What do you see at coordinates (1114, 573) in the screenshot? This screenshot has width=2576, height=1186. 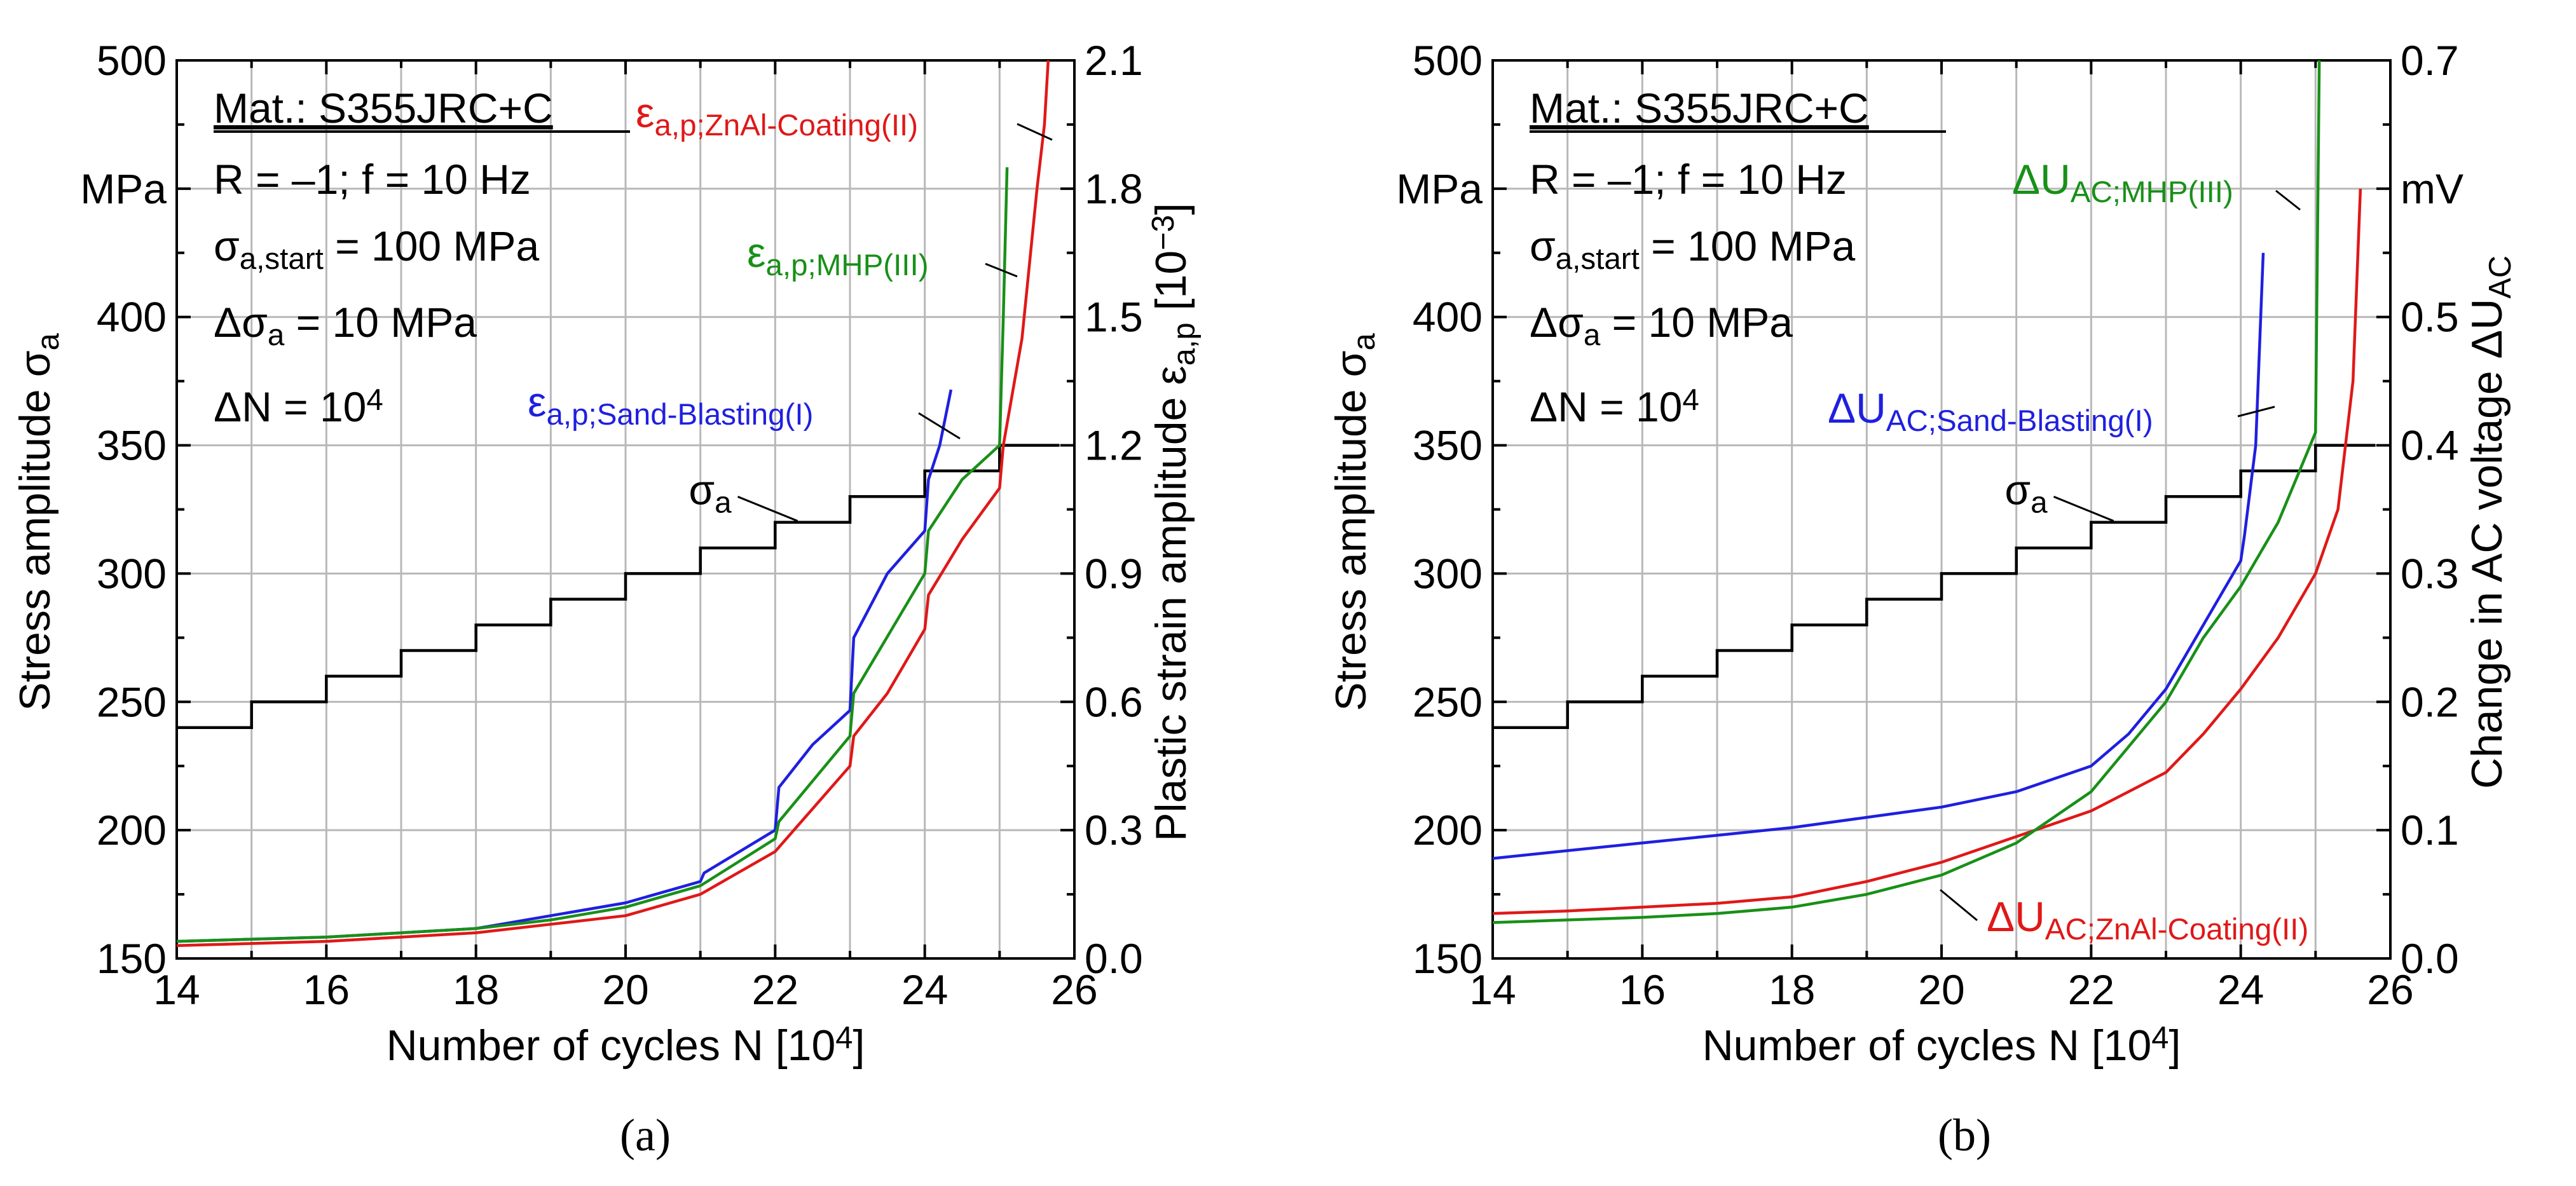 I see `panel-a-y-tick-label-right: 0.9` at bounding box center [1114, 573].